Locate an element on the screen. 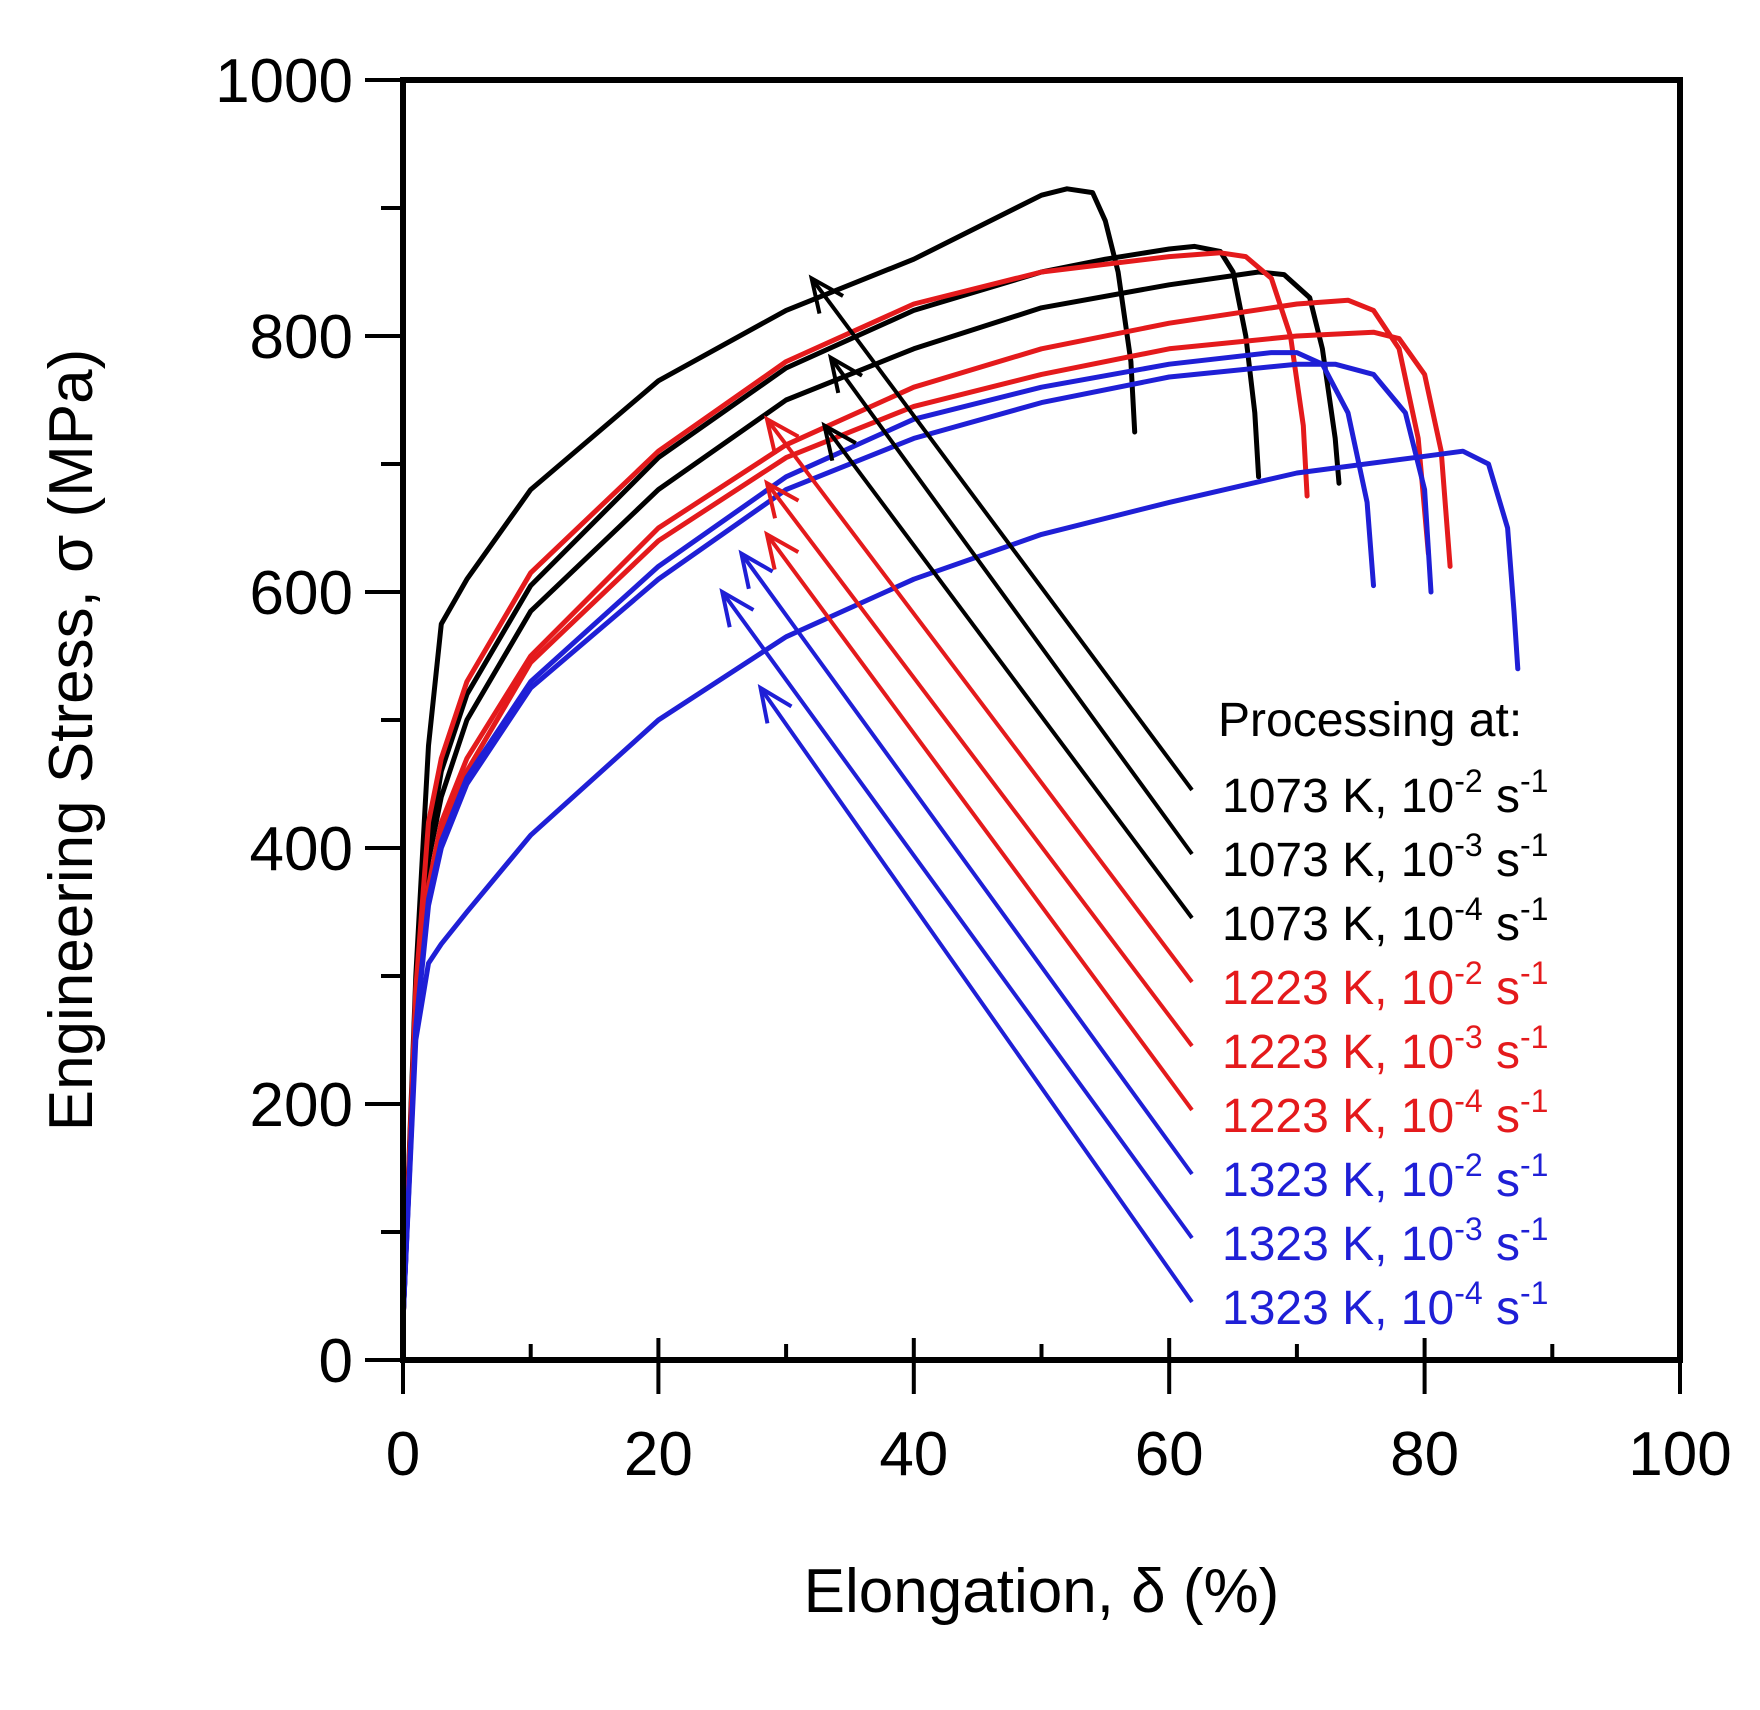 This screenshot has width=1760, height=1710. y-tick-label: 1000 is located at coordinates (284, 81).